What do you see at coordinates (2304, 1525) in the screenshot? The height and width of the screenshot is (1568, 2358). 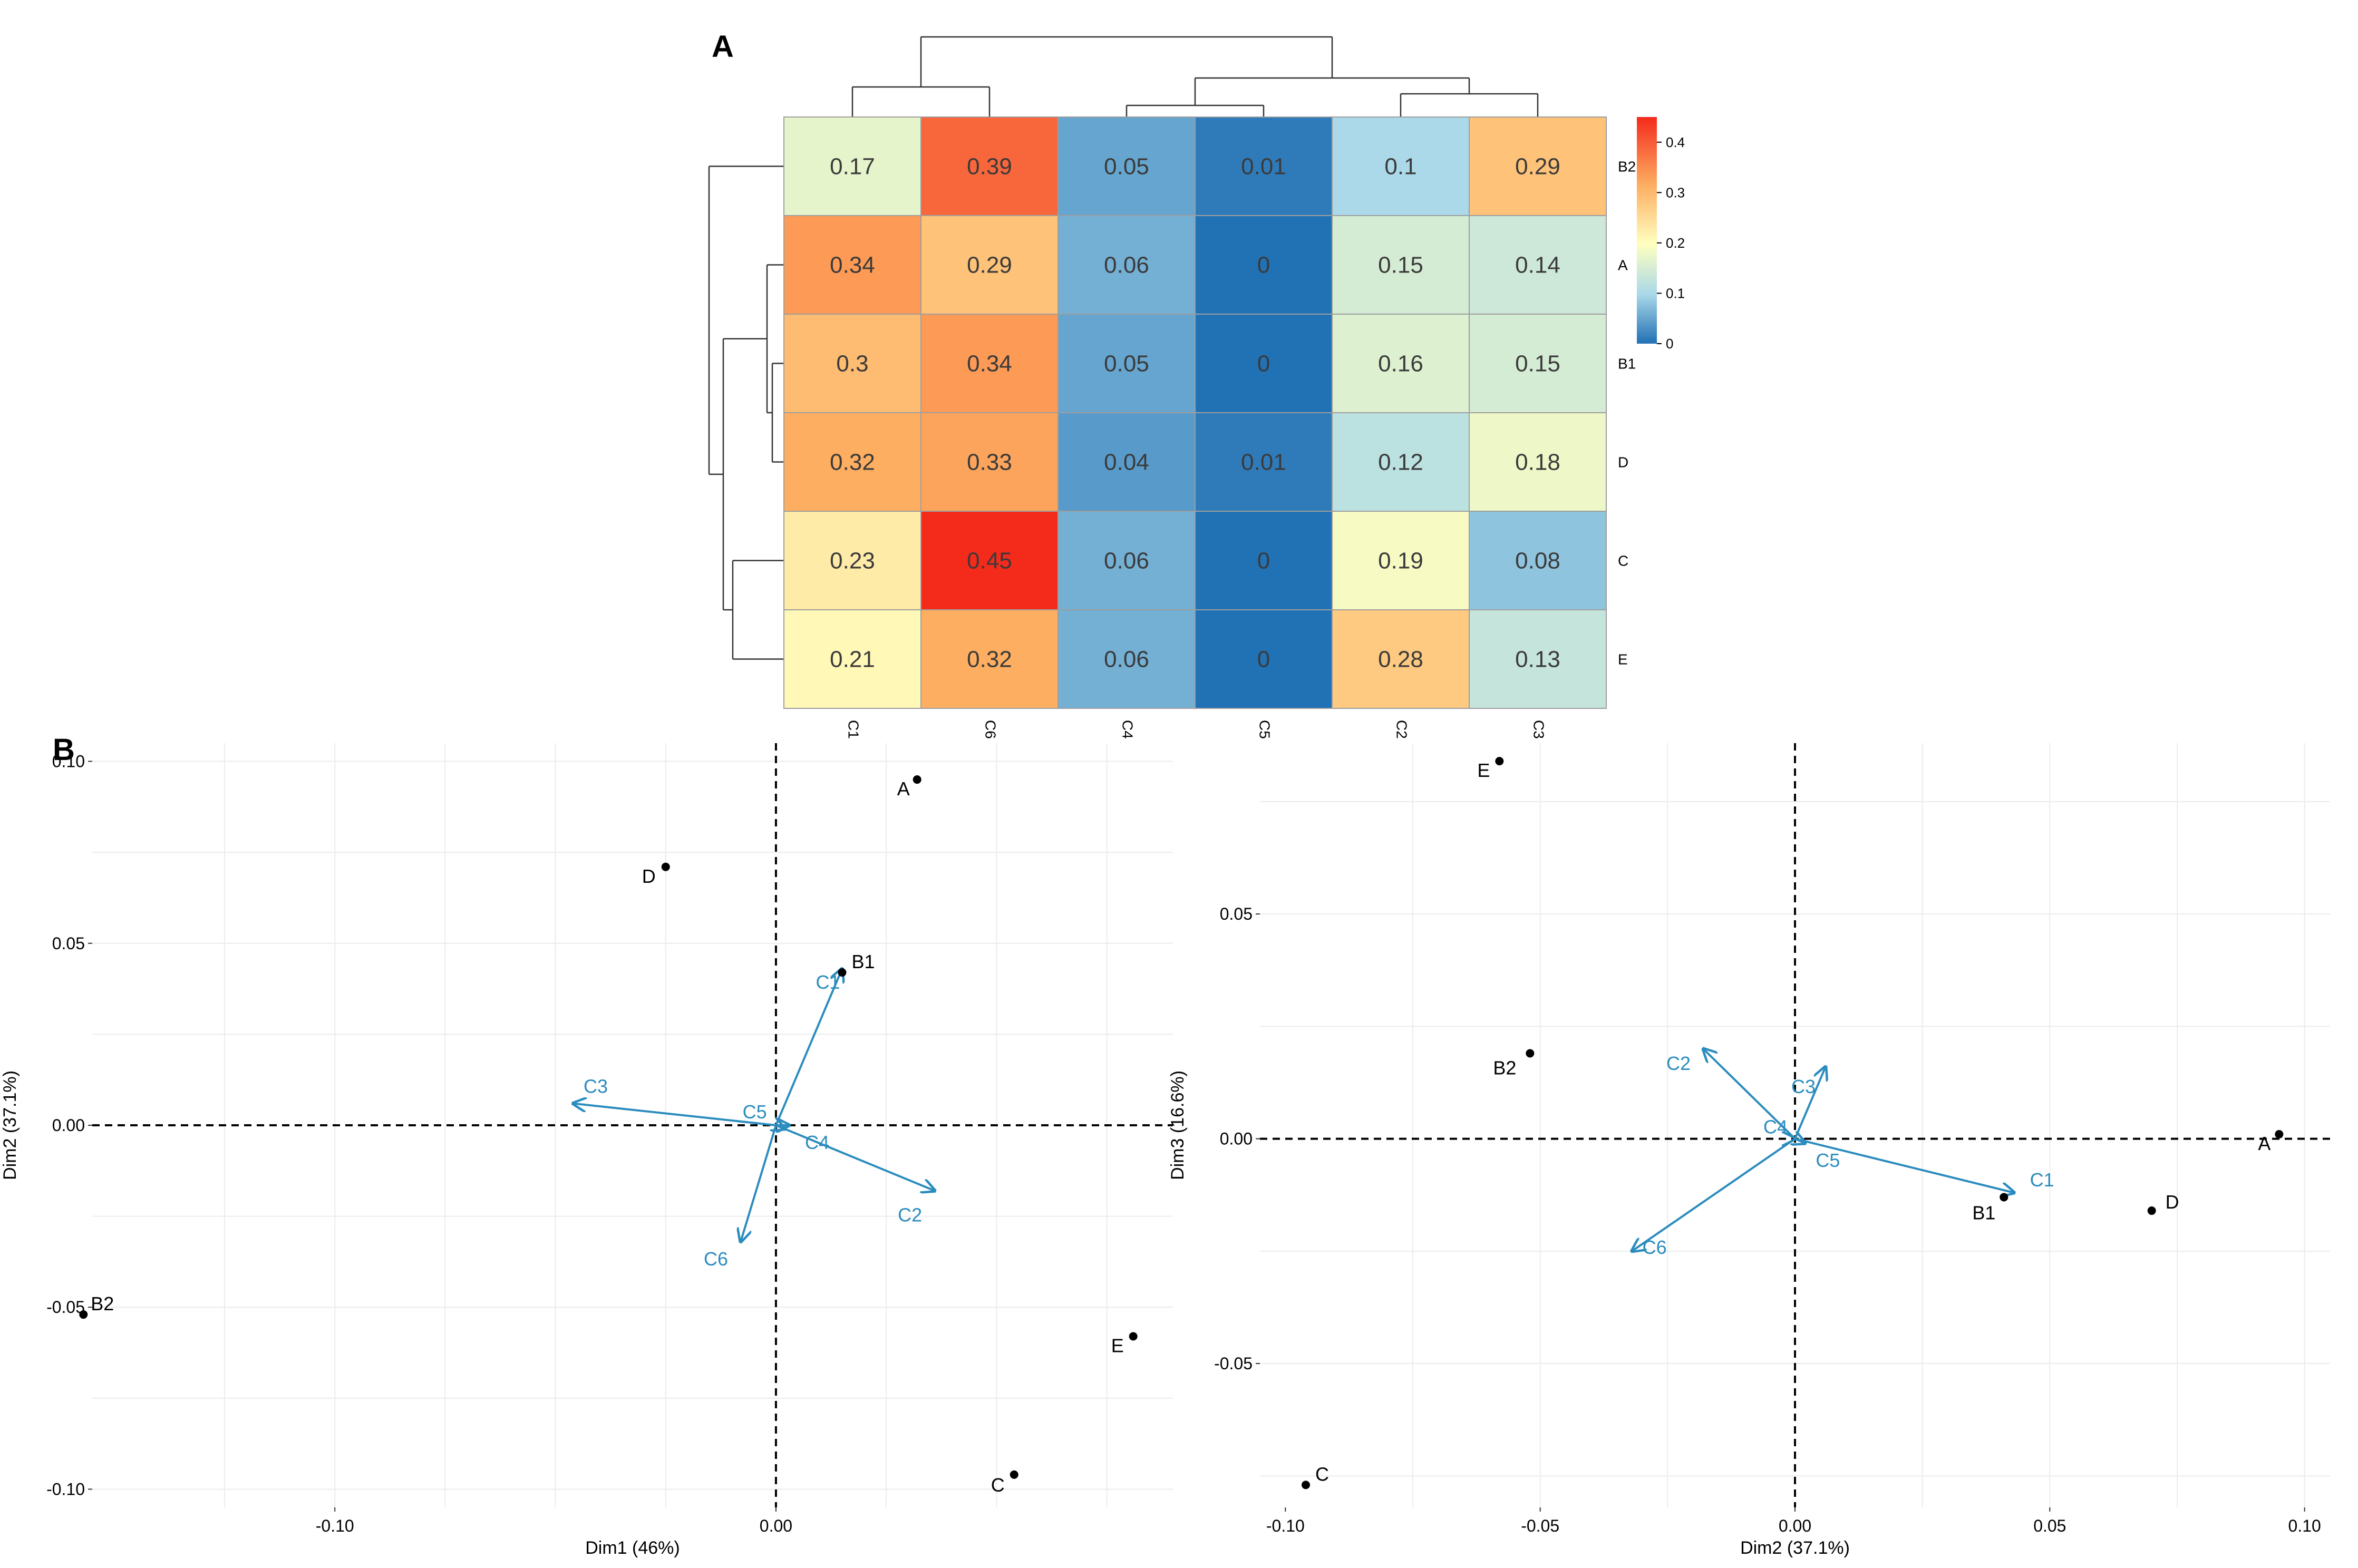 I see `x-tick-label: 0.10` at bounding box center [2304, 1525].